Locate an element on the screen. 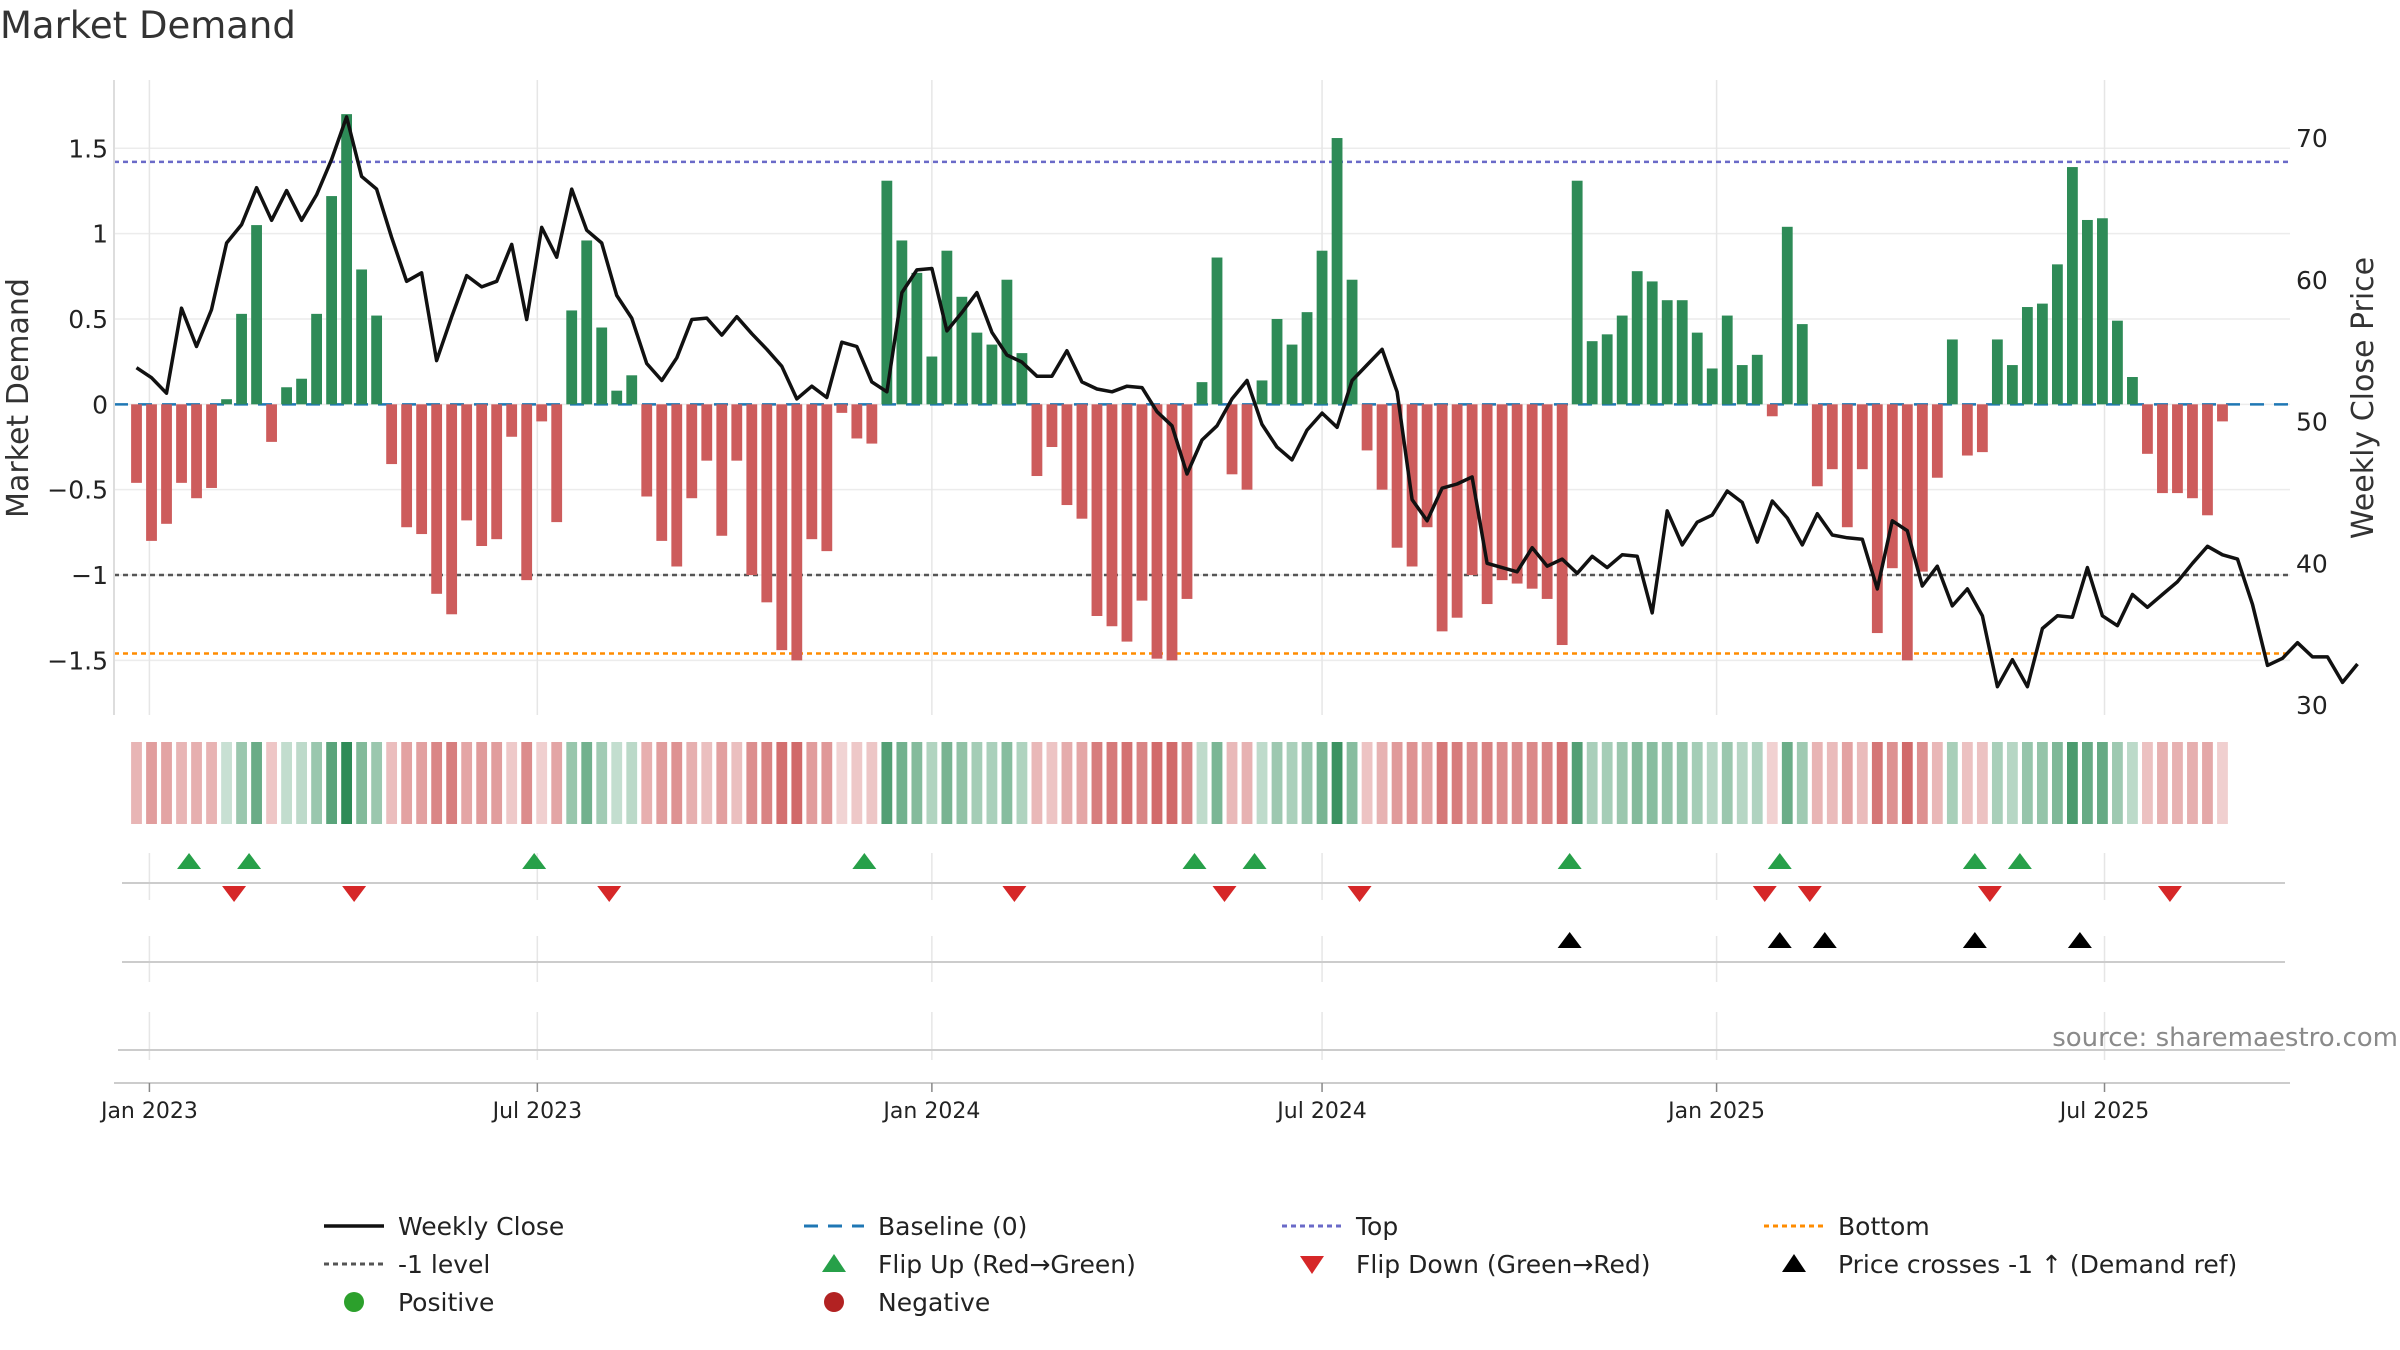 Image resolution: width=2400 pixels, height=1350 pixels. legend-bottom-swatch is located at coordinates (1794, 1226).